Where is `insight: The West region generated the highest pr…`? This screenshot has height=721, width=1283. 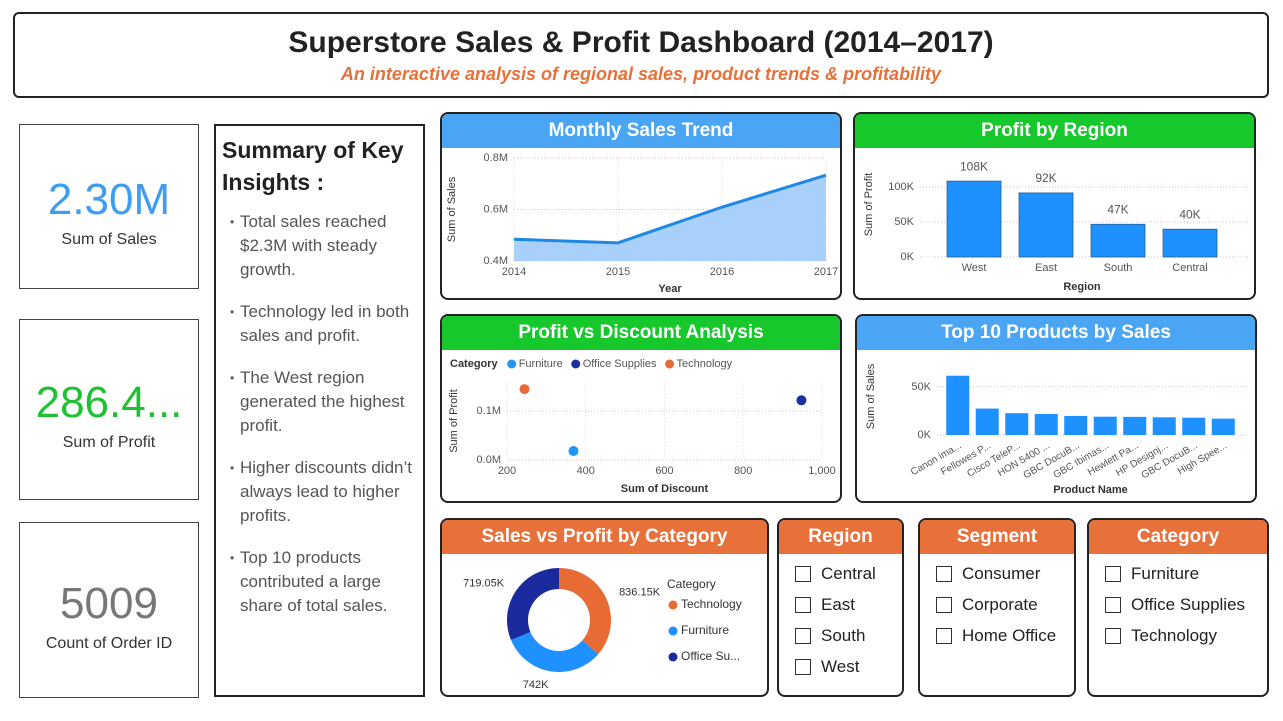
insight: The West region generated the highest pr… is located at coordinates (323, 402).